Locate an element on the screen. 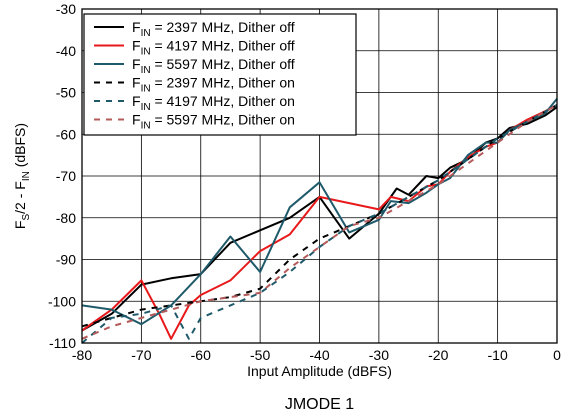  x-tick-label: -20 is located at coordinates (438, 355).